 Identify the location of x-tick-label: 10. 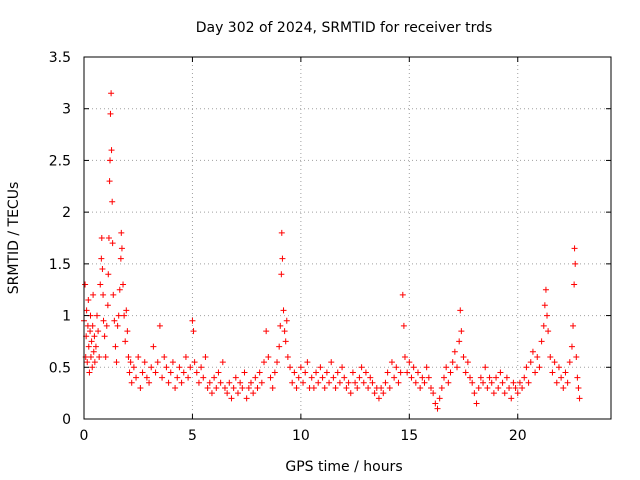
(301, 436).